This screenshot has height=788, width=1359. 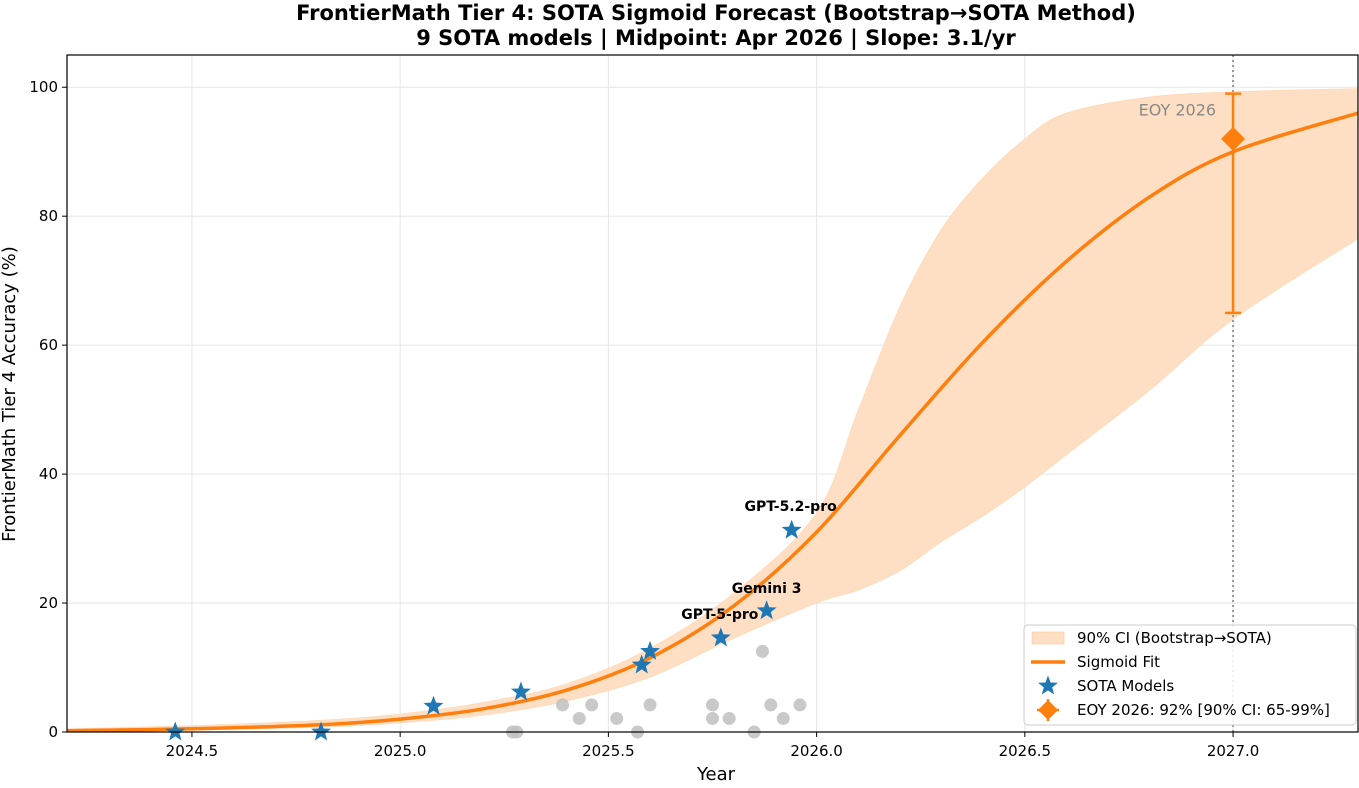 I want to click on legend-swatch-sota, so click(x=1048, y=685).